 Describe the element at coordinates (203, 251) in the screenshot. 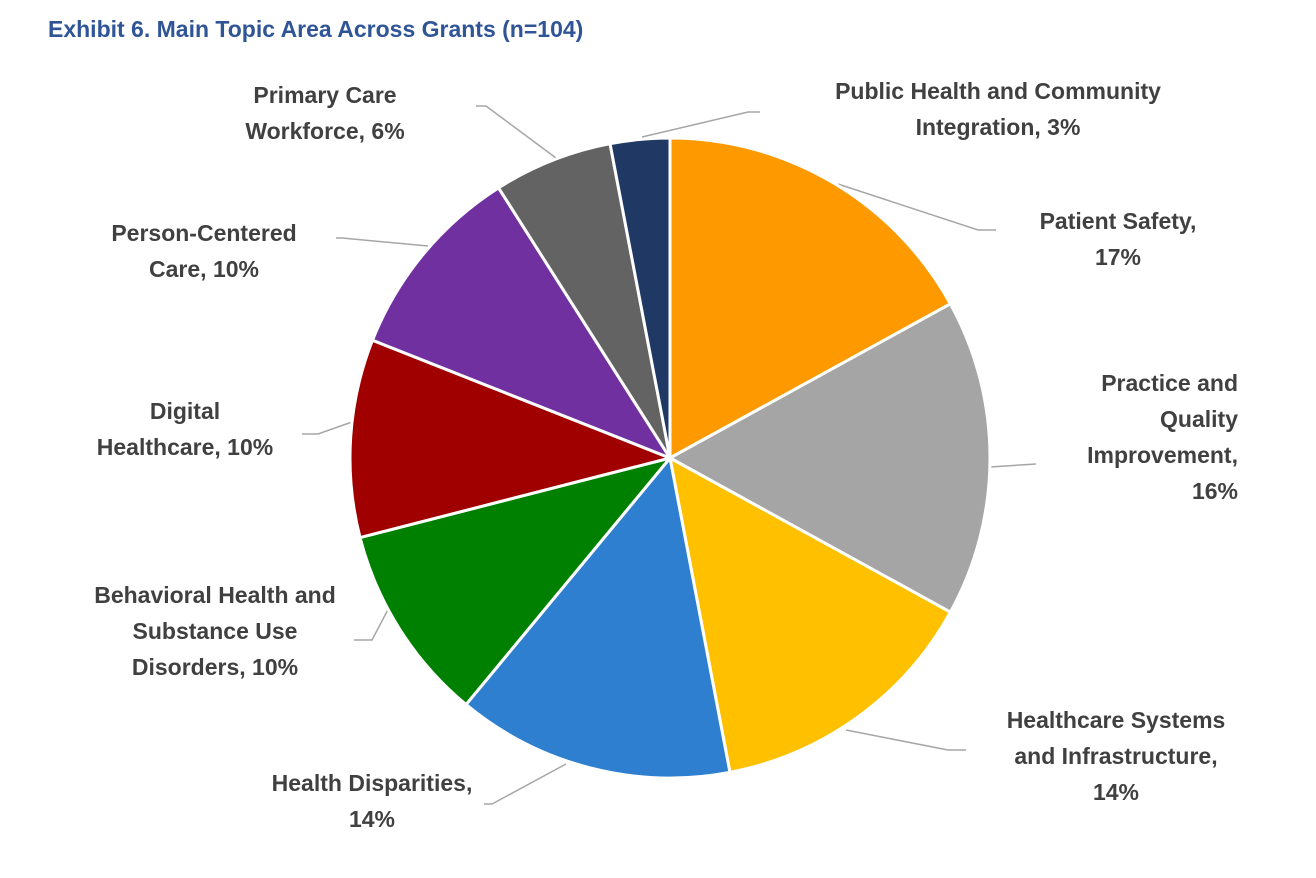

I see `data-label-7: Person-Centered Care, 10%` at that location.